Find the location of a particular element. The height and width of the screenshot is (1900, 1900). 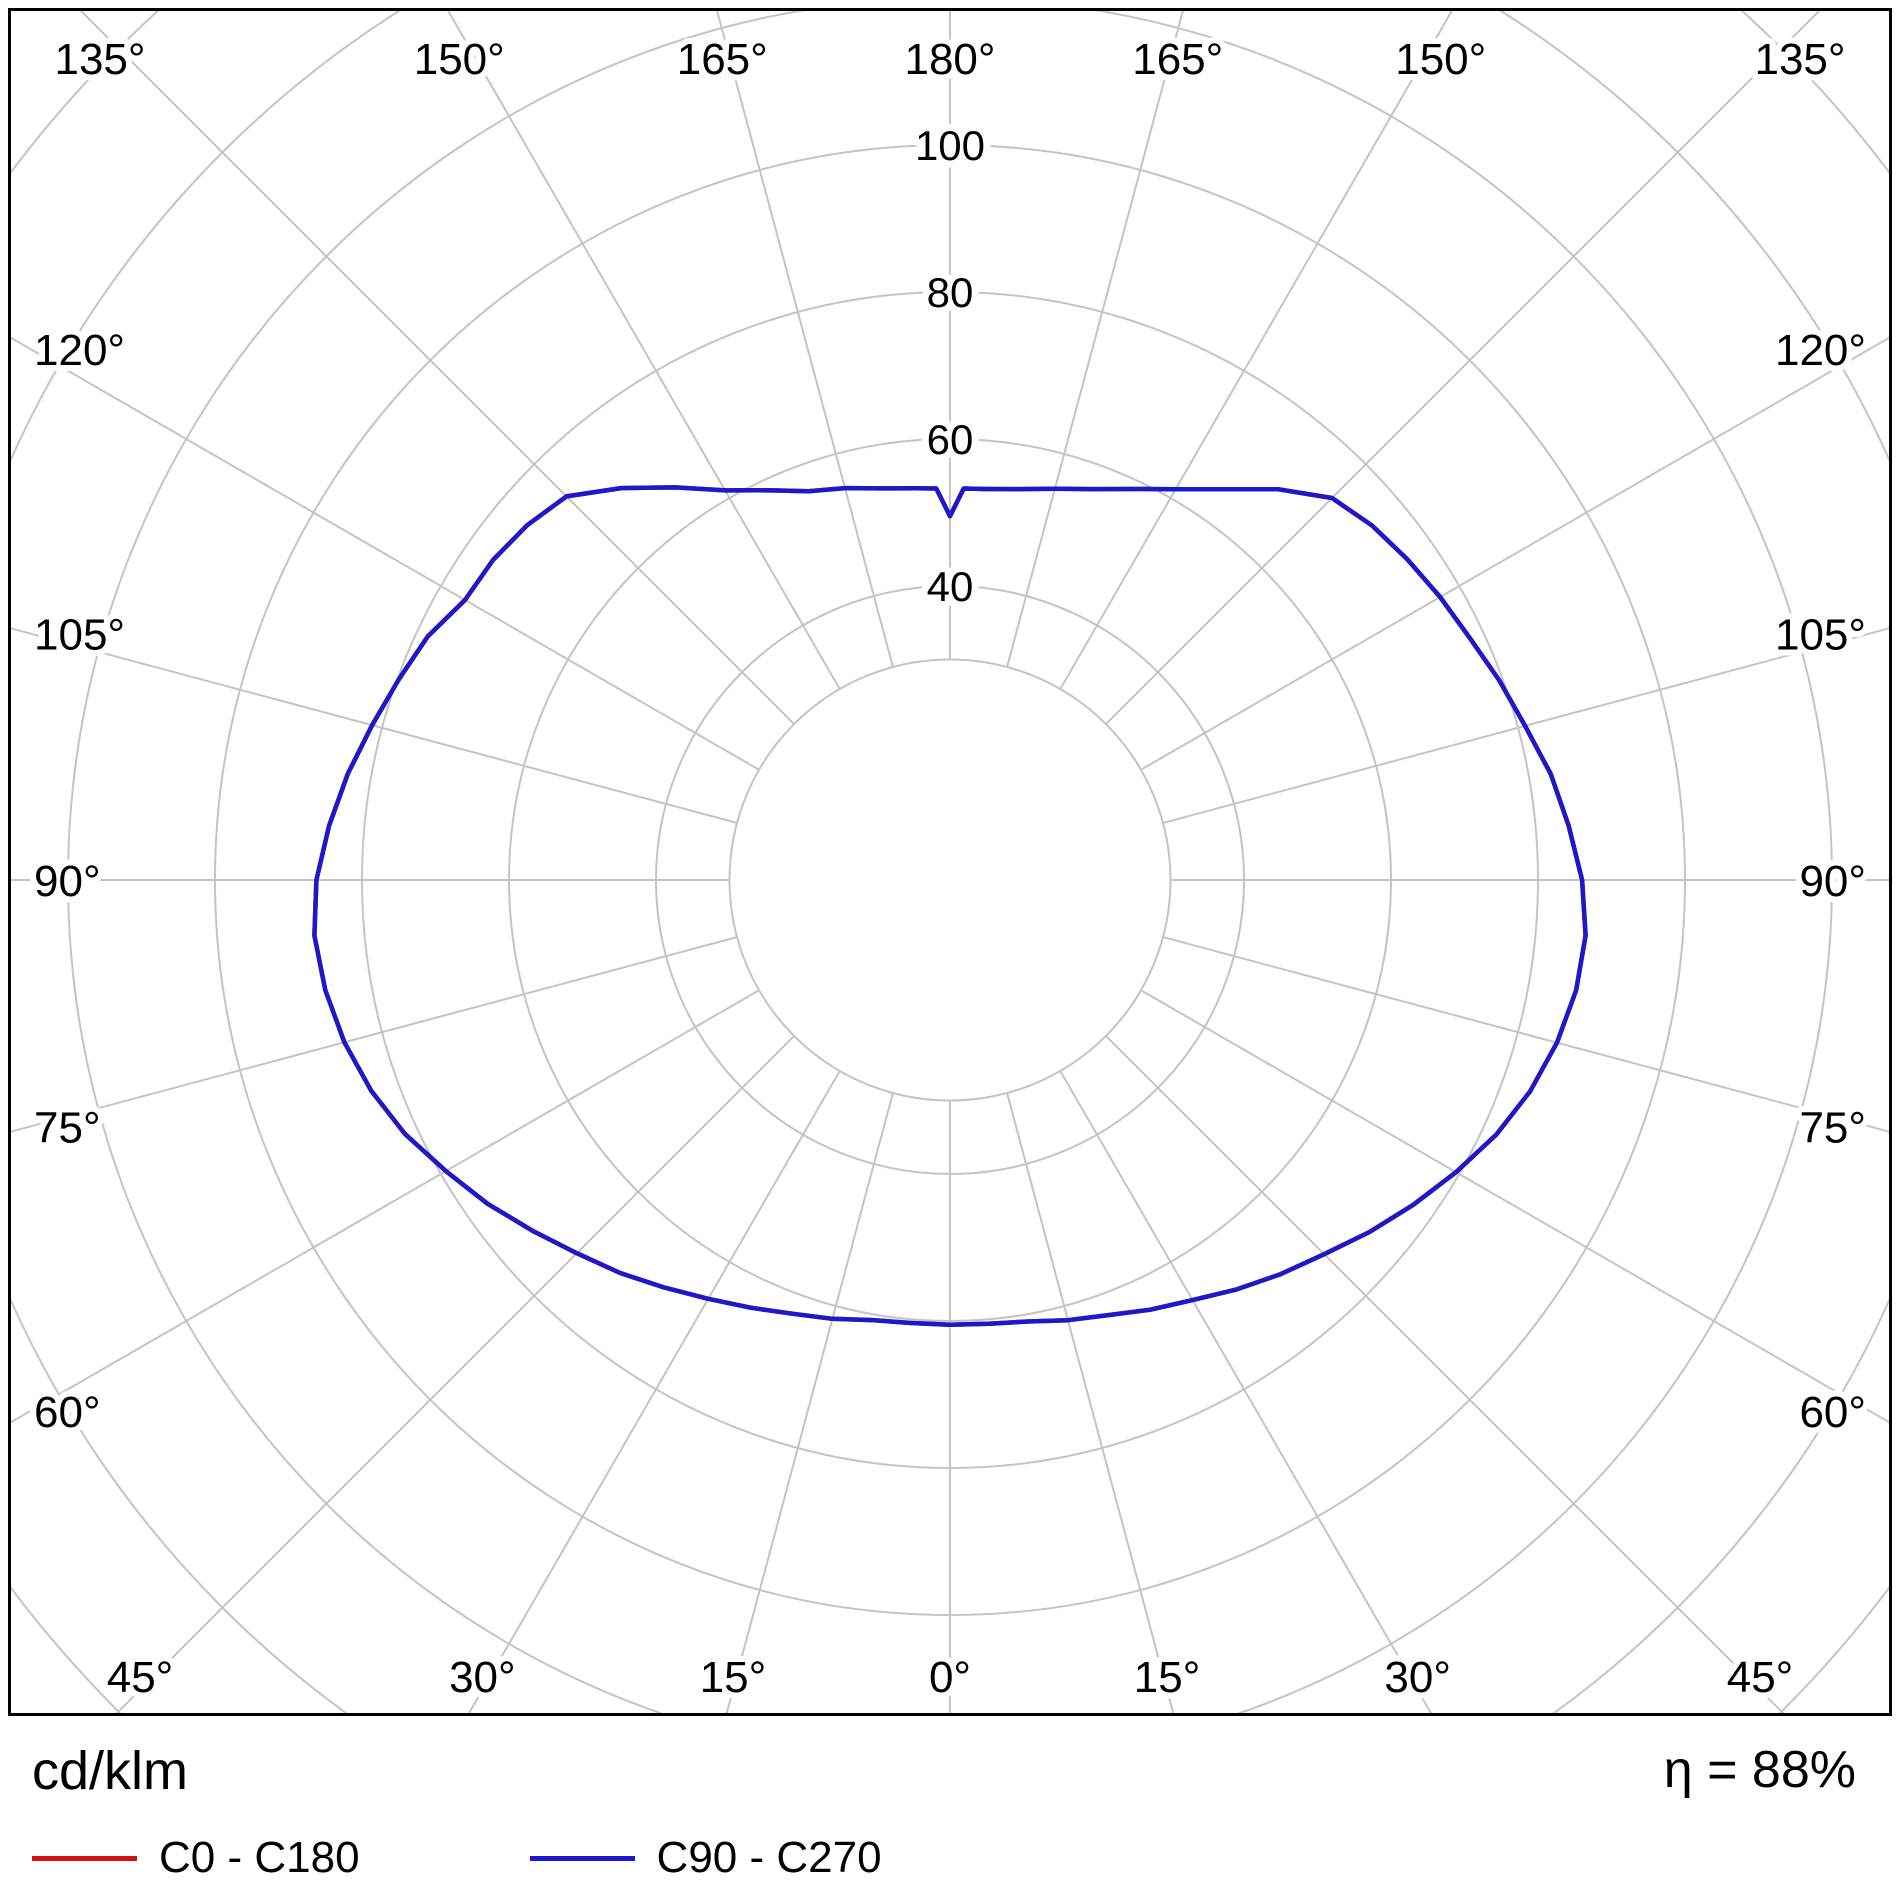

angle-tick-label: 0° is located at coordinates (950, 1677).